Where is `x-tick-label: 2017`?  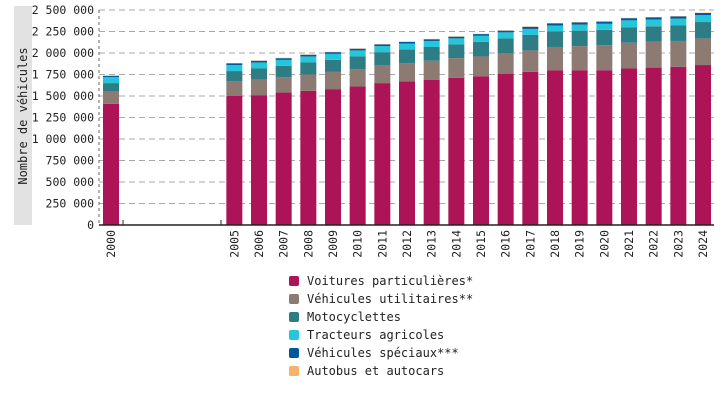 x-tick-label: 2017 is located at coordinates (530, 244).